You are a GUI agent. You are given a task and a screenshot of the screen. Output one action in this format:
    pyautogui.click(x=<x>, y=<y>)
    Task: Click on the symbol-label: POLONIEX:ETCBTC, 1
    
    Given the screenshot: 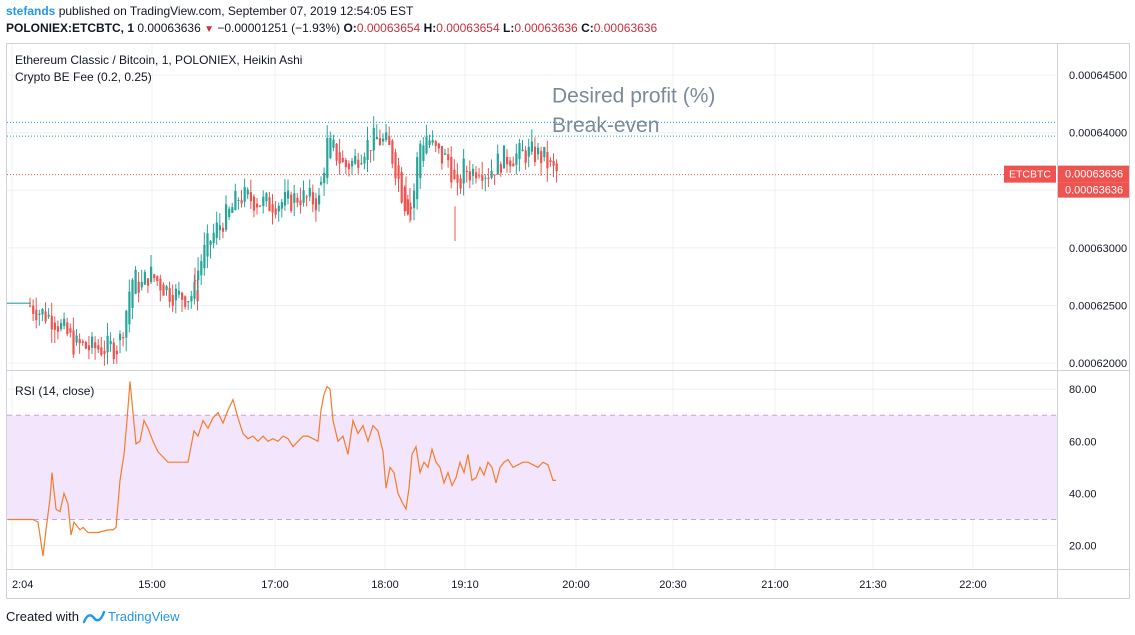 What is the action you would take?
    pyautogui.click(x=70, y=28)
    